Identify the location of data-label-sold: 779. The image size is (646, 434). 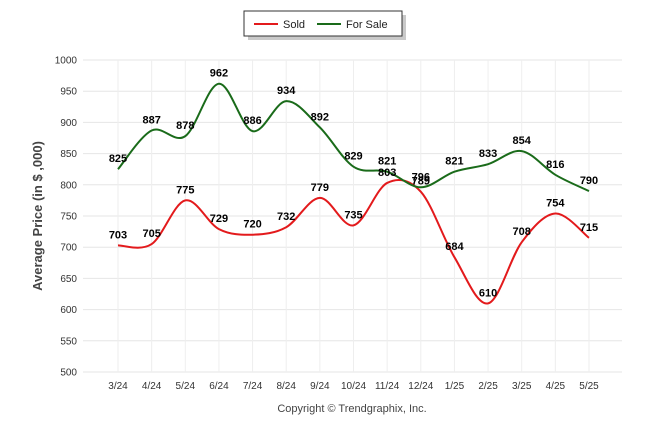
(320, 188).